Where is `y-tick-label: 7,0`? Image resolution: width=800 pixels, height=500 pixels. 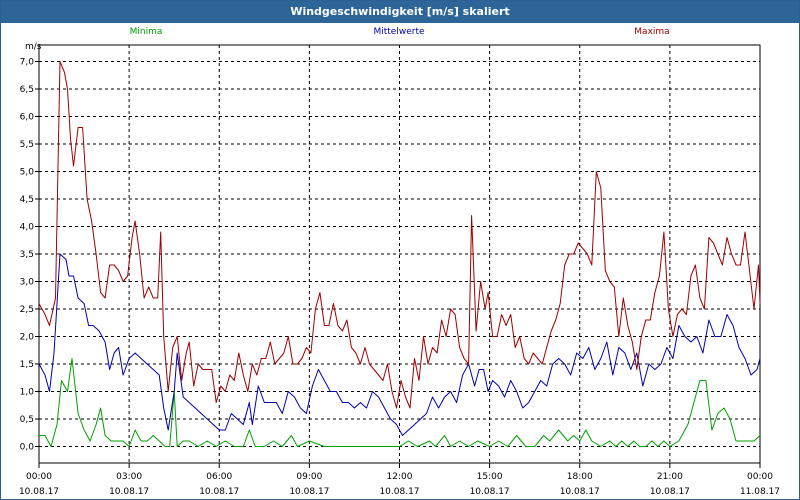
y-tick-label: 7,0 is located at coordinates (27, 63).